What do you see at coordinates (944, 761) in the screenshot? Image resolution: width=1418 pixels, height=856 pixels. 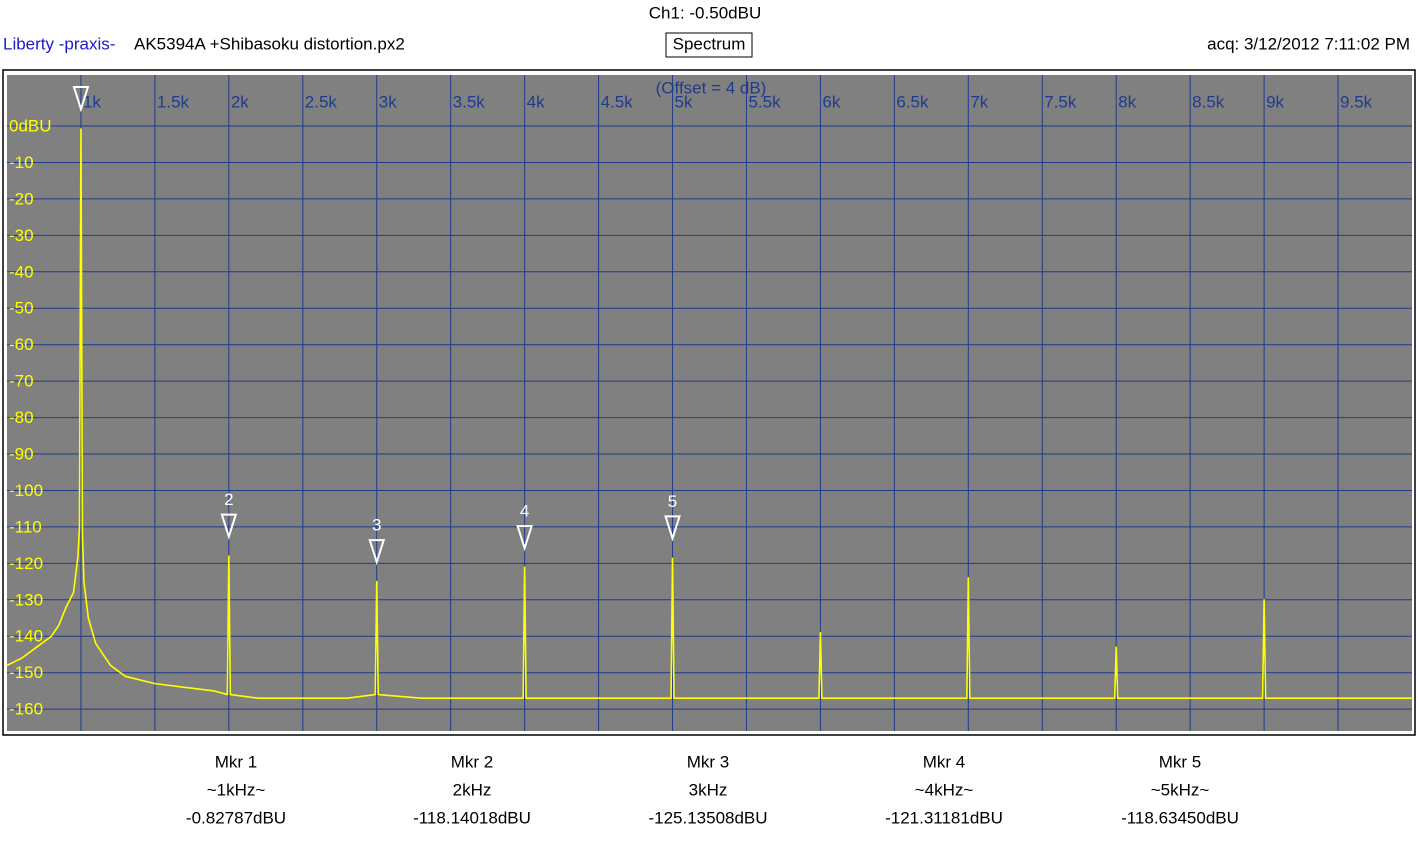 I see `marker-name: Mkr 4` at bounding box center [944, 761].